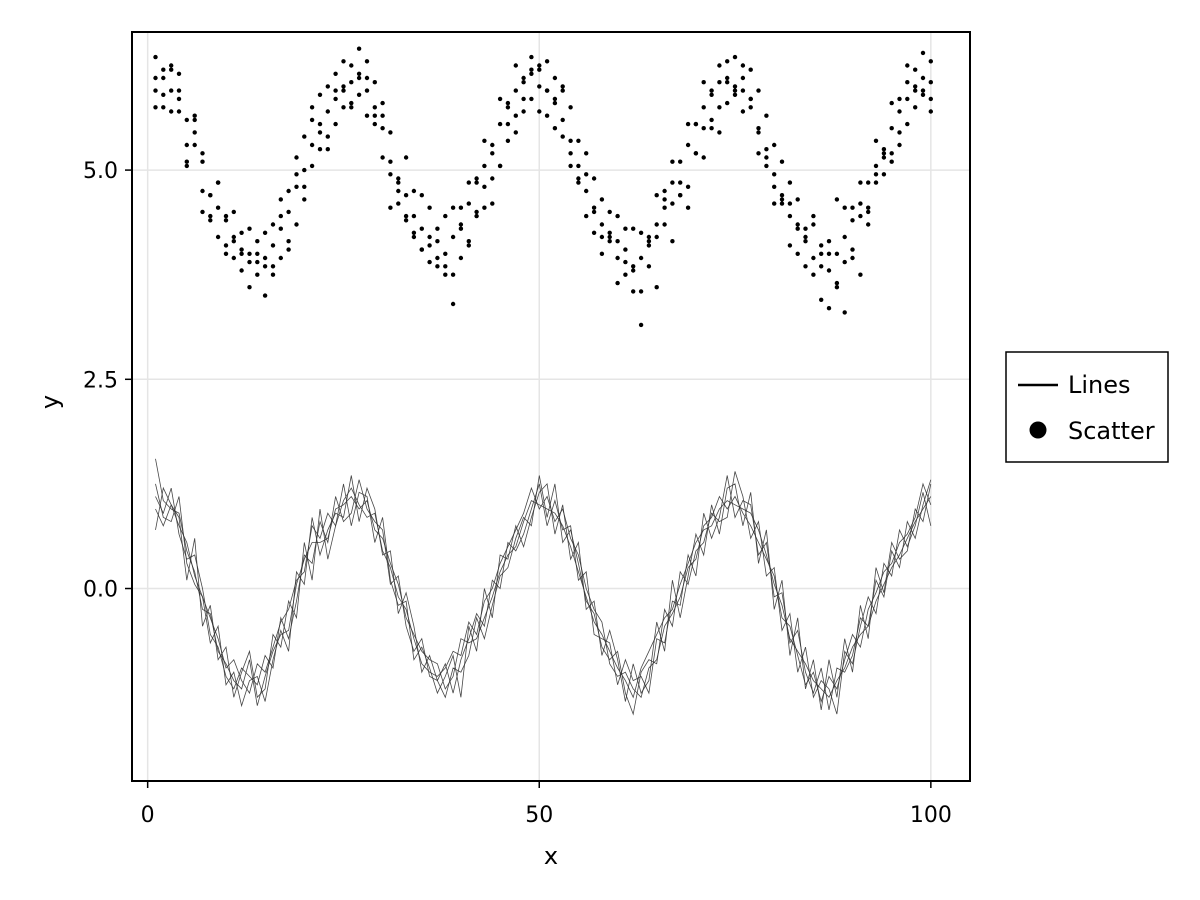 The height and width of the screenshot is (900, 1200). What do you see at coordinates (100, 590) in the screenshot?
I see `y-tick-label: 0.0` at bounding box center [100, 590].